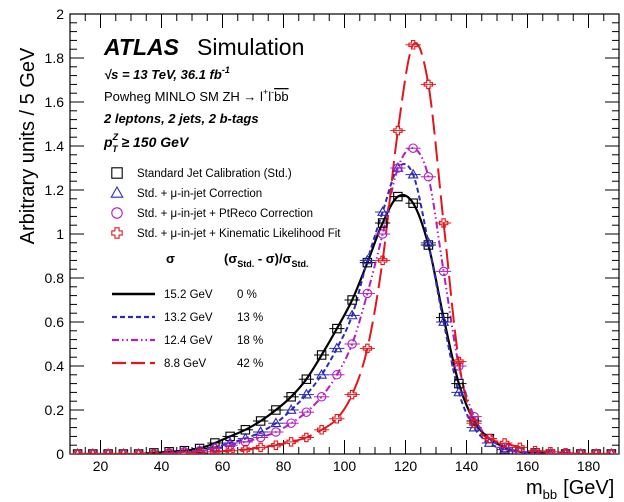 Image resolution: width=624 pixels, height=502 pixels. I want to click on x-tick-label: 60, so click(223, 466).